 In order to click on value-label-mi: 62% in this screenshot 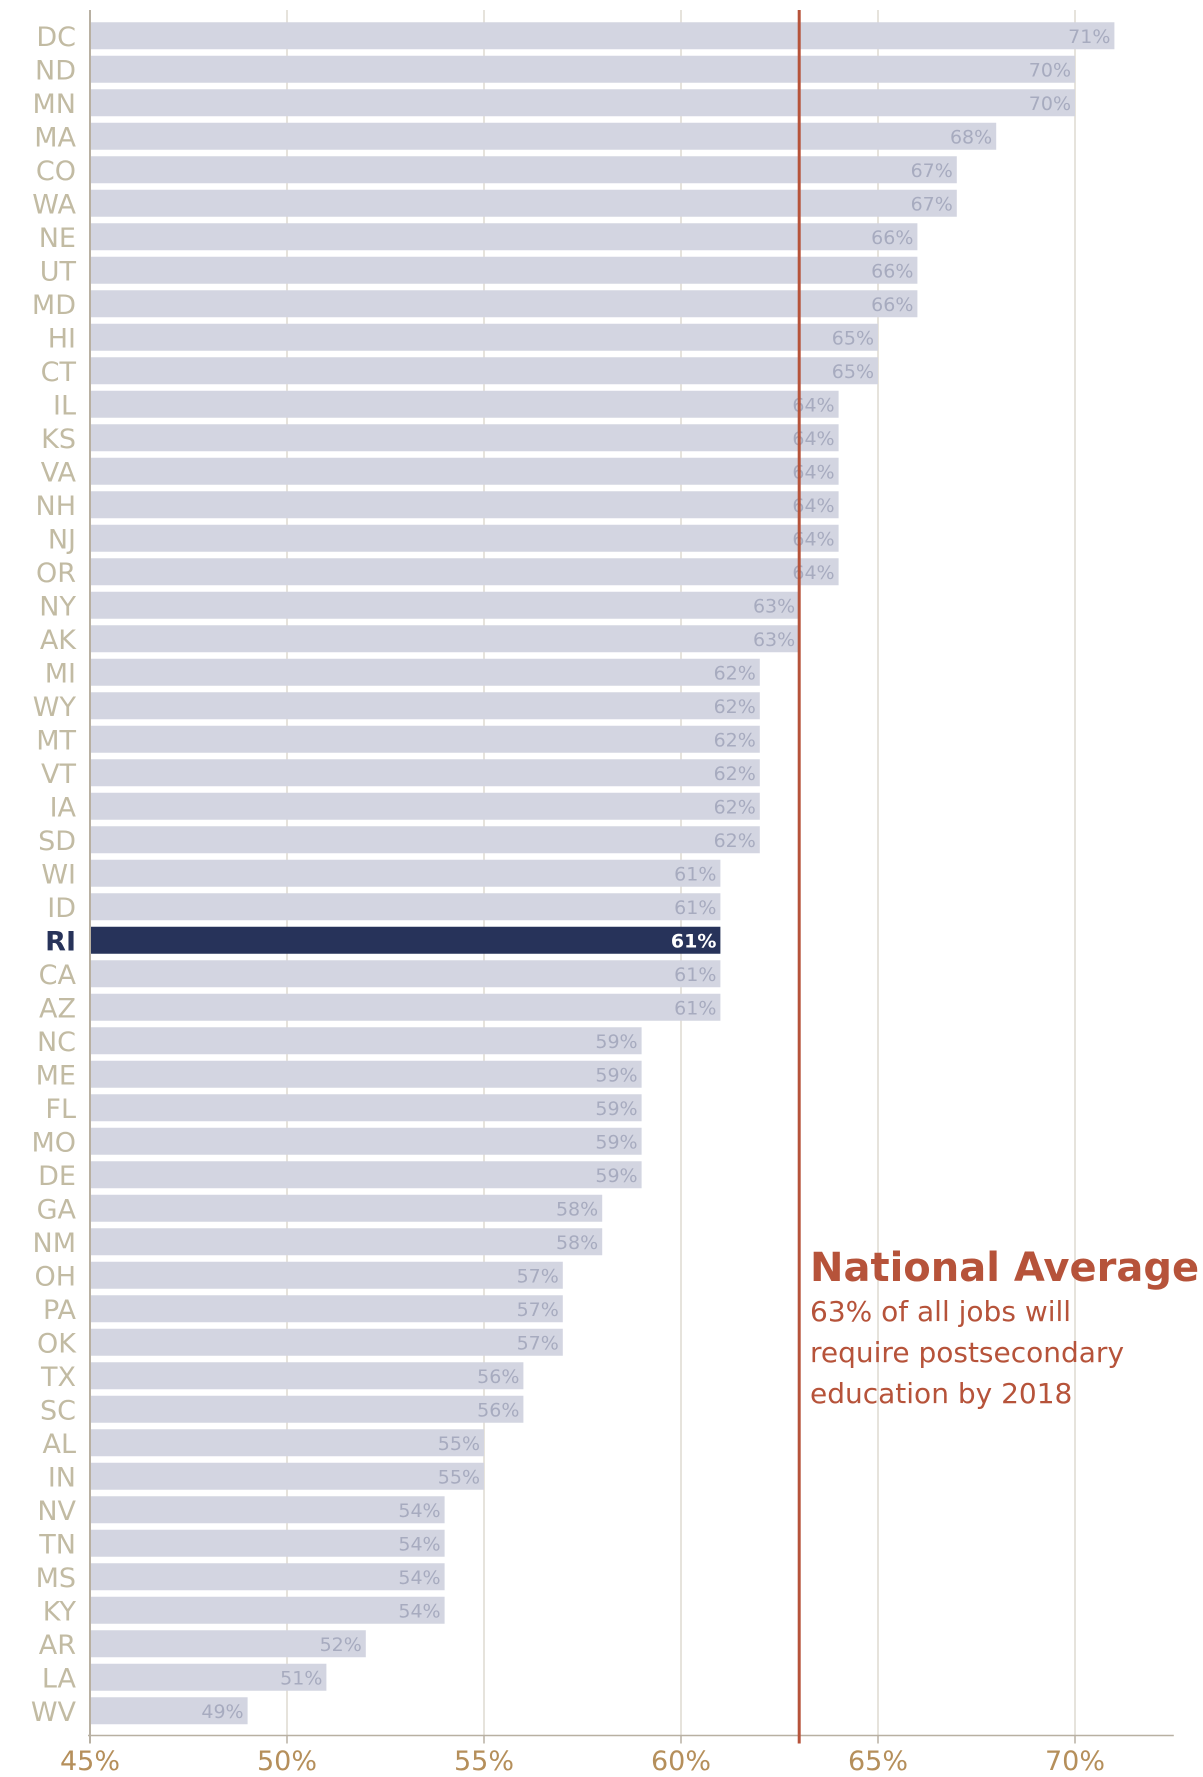, I will do `click(735, 673)`.